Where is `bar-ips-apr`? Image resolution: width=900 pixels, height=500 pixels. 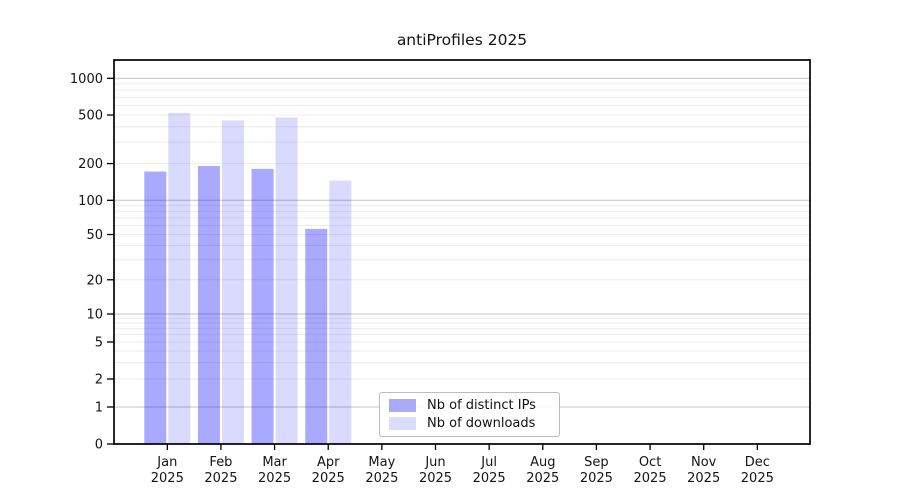 bar-ips-apr is located at coordinates (316, 336).